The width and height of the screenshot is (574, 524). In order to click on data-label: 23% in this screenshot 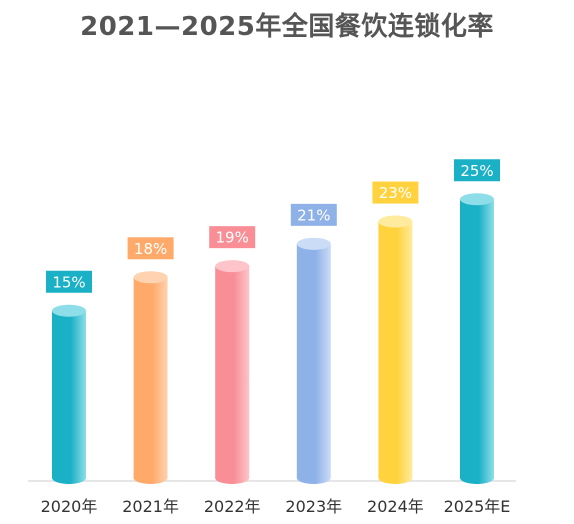, I will do `click(395, 193)`.